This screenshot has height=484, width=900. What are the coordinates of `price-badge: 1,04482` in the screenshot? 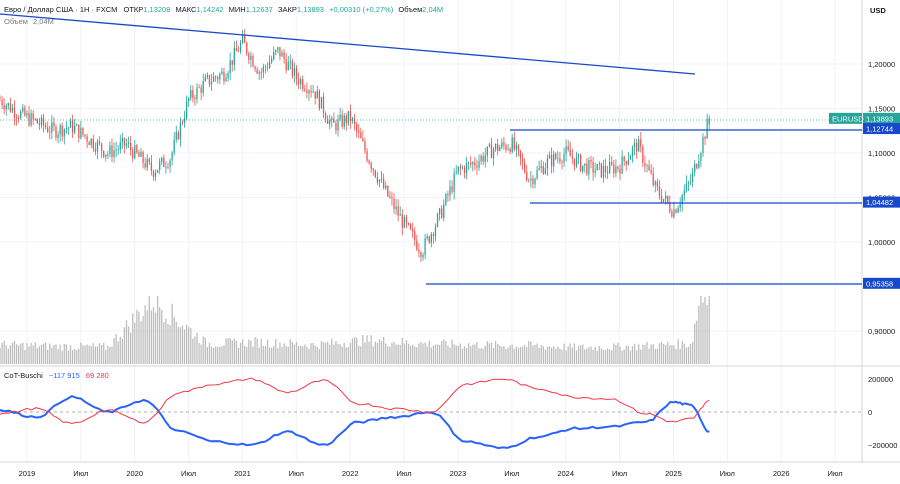 It's located at (881, 202).